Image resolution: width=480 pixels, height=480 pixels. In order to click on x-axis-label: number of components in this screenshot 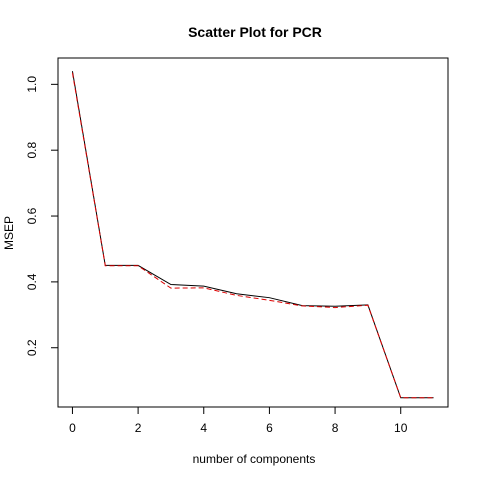, I will do `click(254, 459)`.